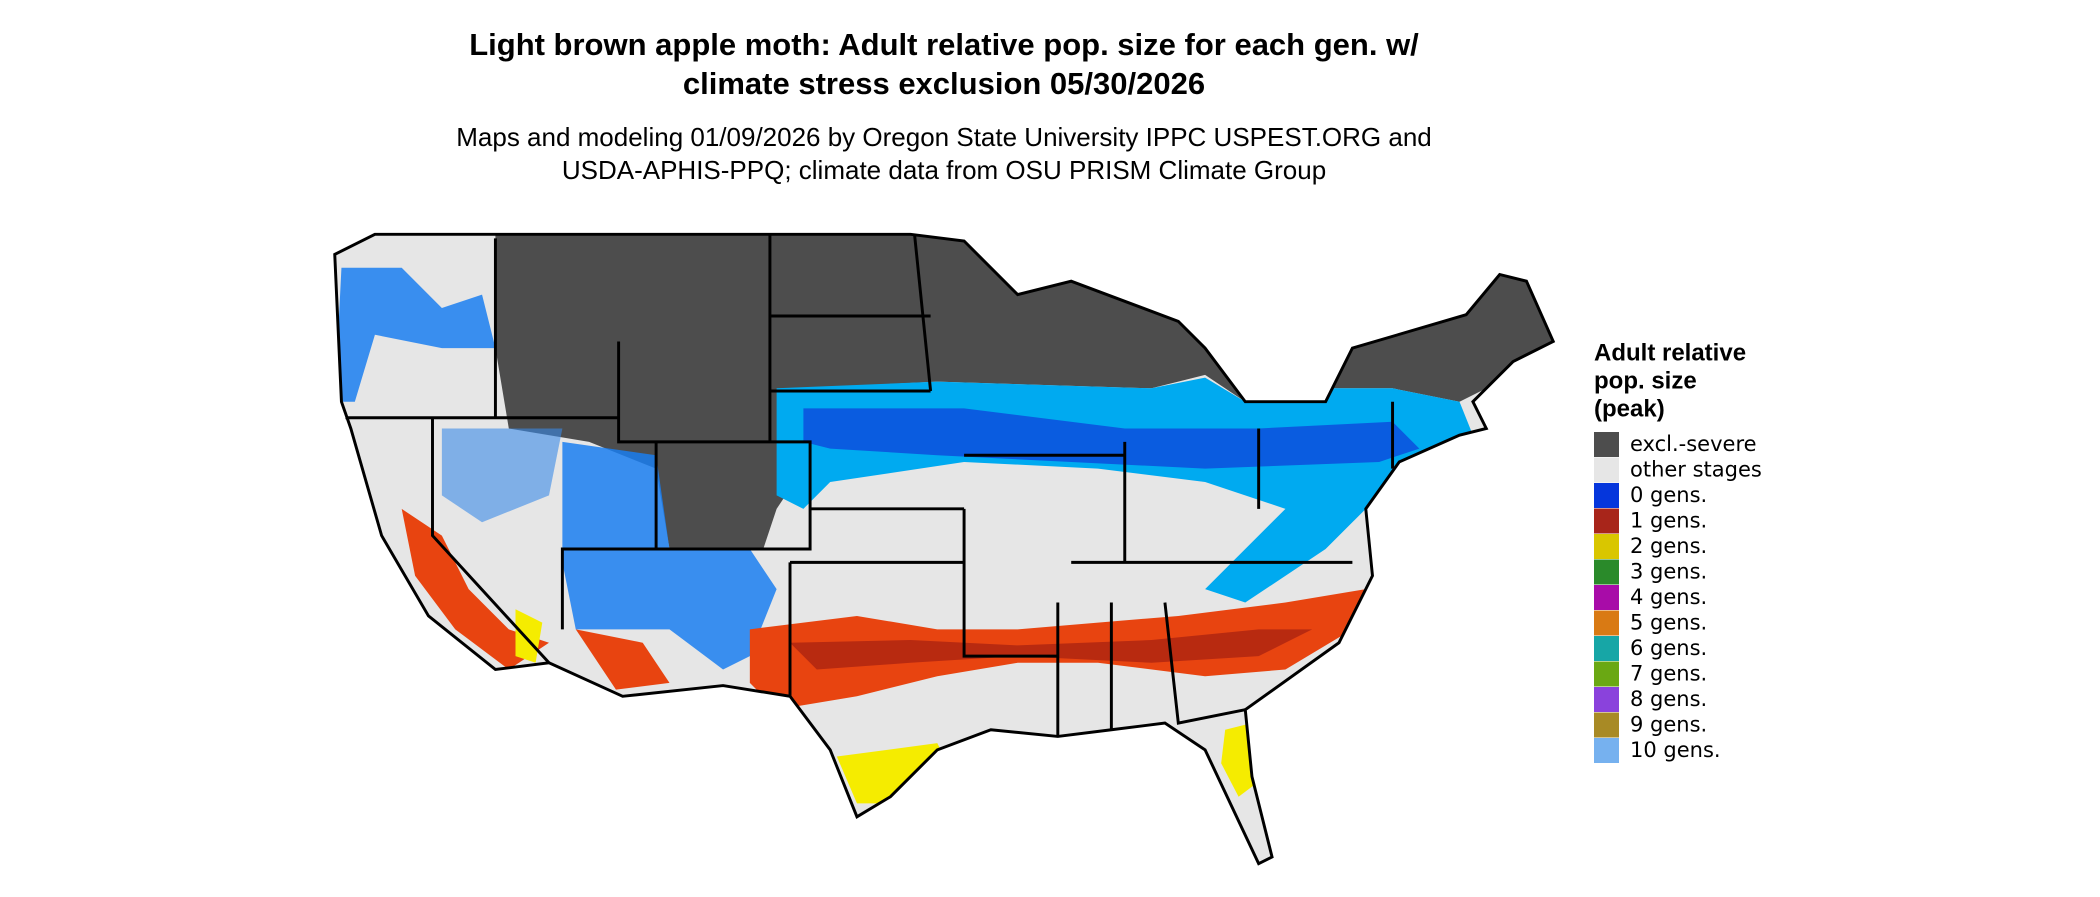 The image size is (2100, 897). What do you see at coordinates (1668, 725) in the screenshot?
I see `legend-label: 9 gens.` at bounding box center [1668, 725].